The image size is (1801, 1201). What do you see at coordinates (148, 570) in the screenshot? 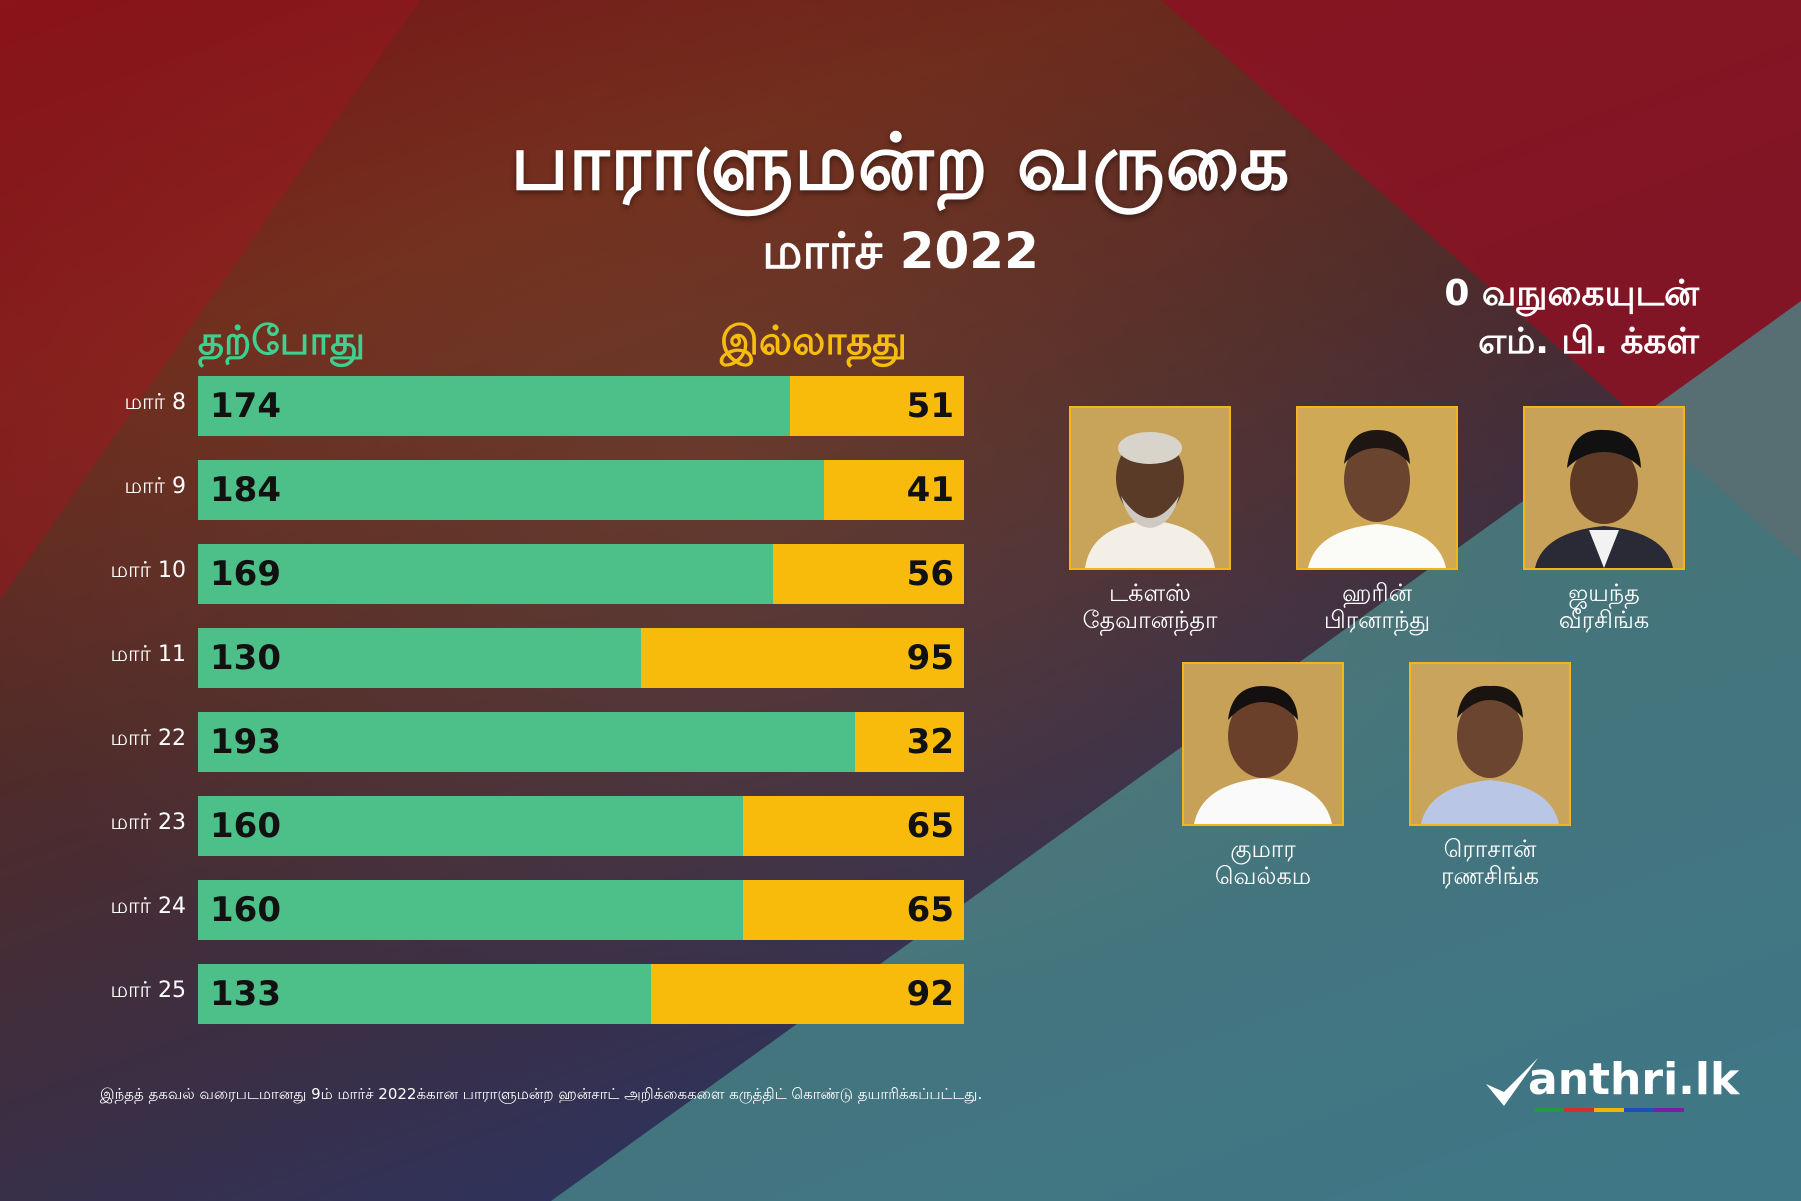
I see `category-label: மார் 10` at bounding box center [148, 570].